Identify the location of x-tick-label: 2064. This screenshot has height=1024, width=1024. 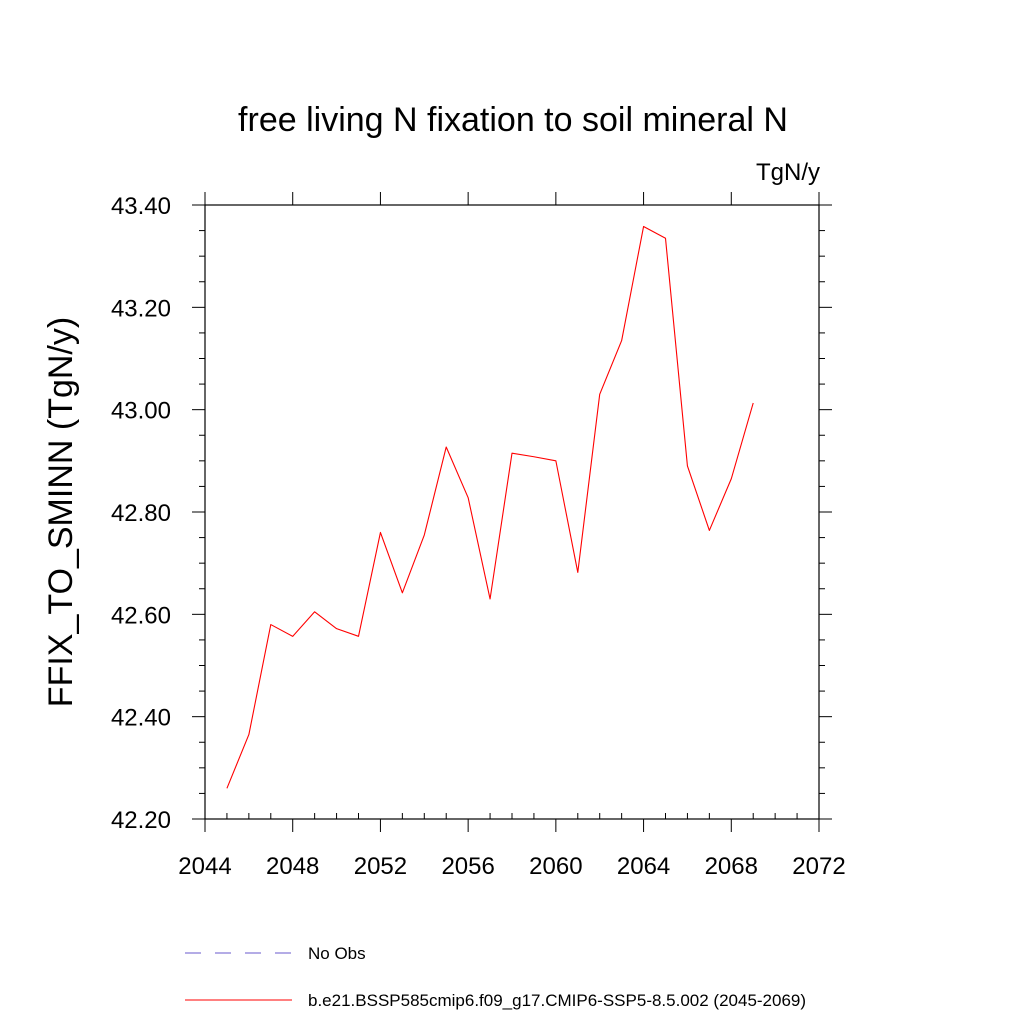
(643, 866).